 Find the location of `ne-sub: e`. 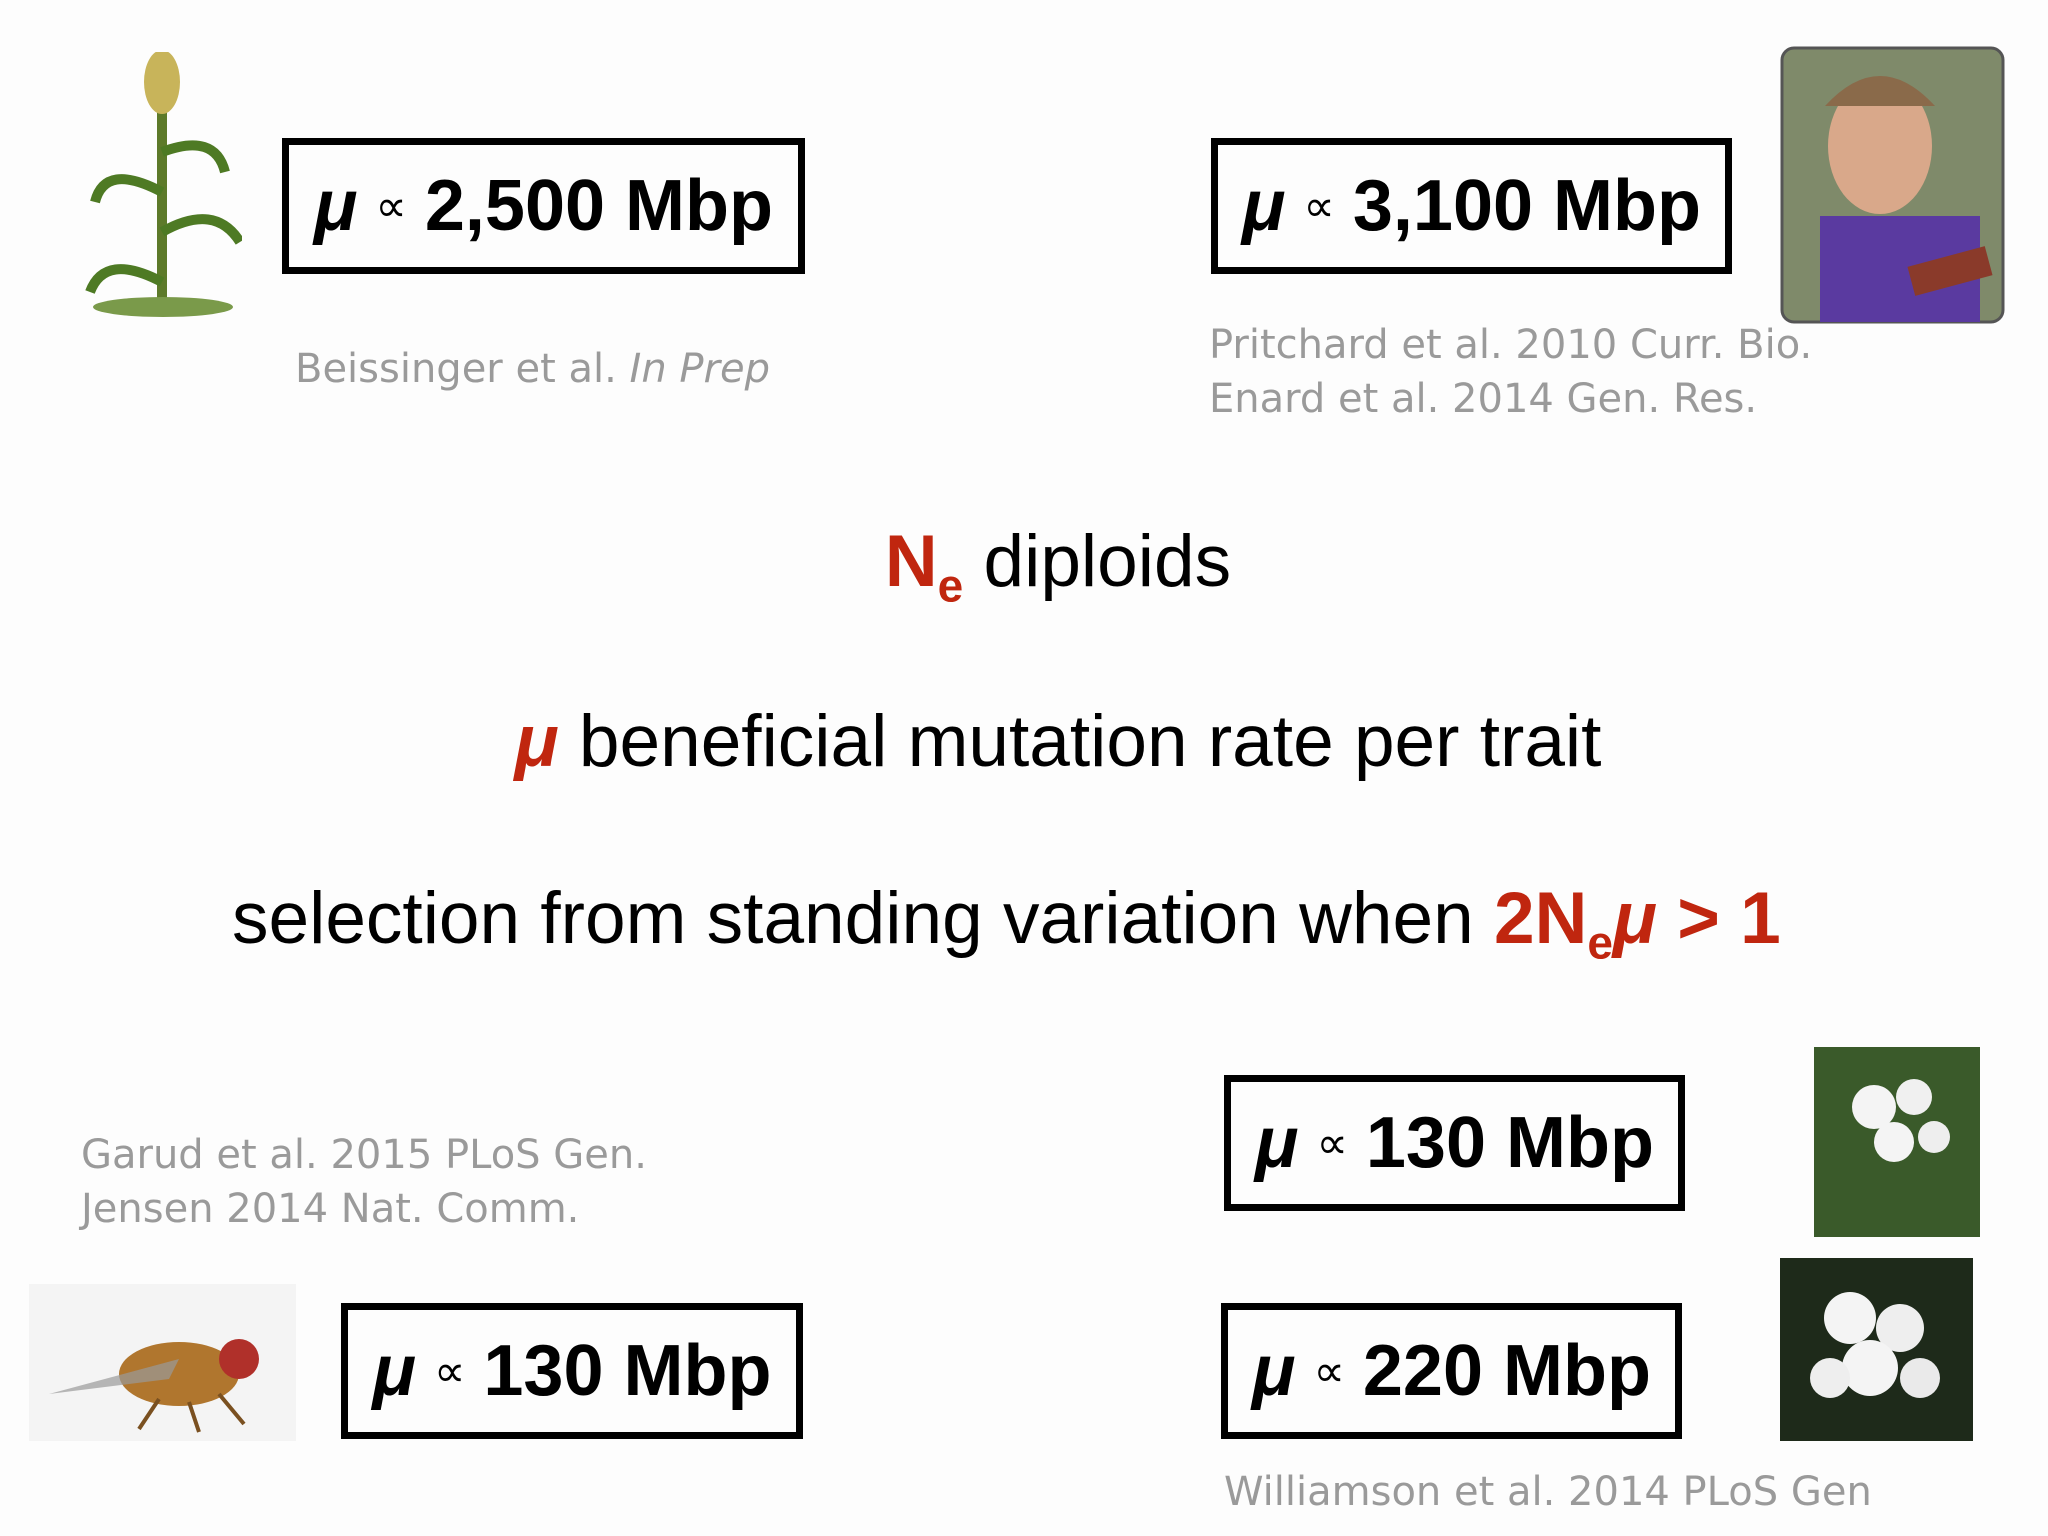

ne-sub: e is located at coordinates (950, 585).